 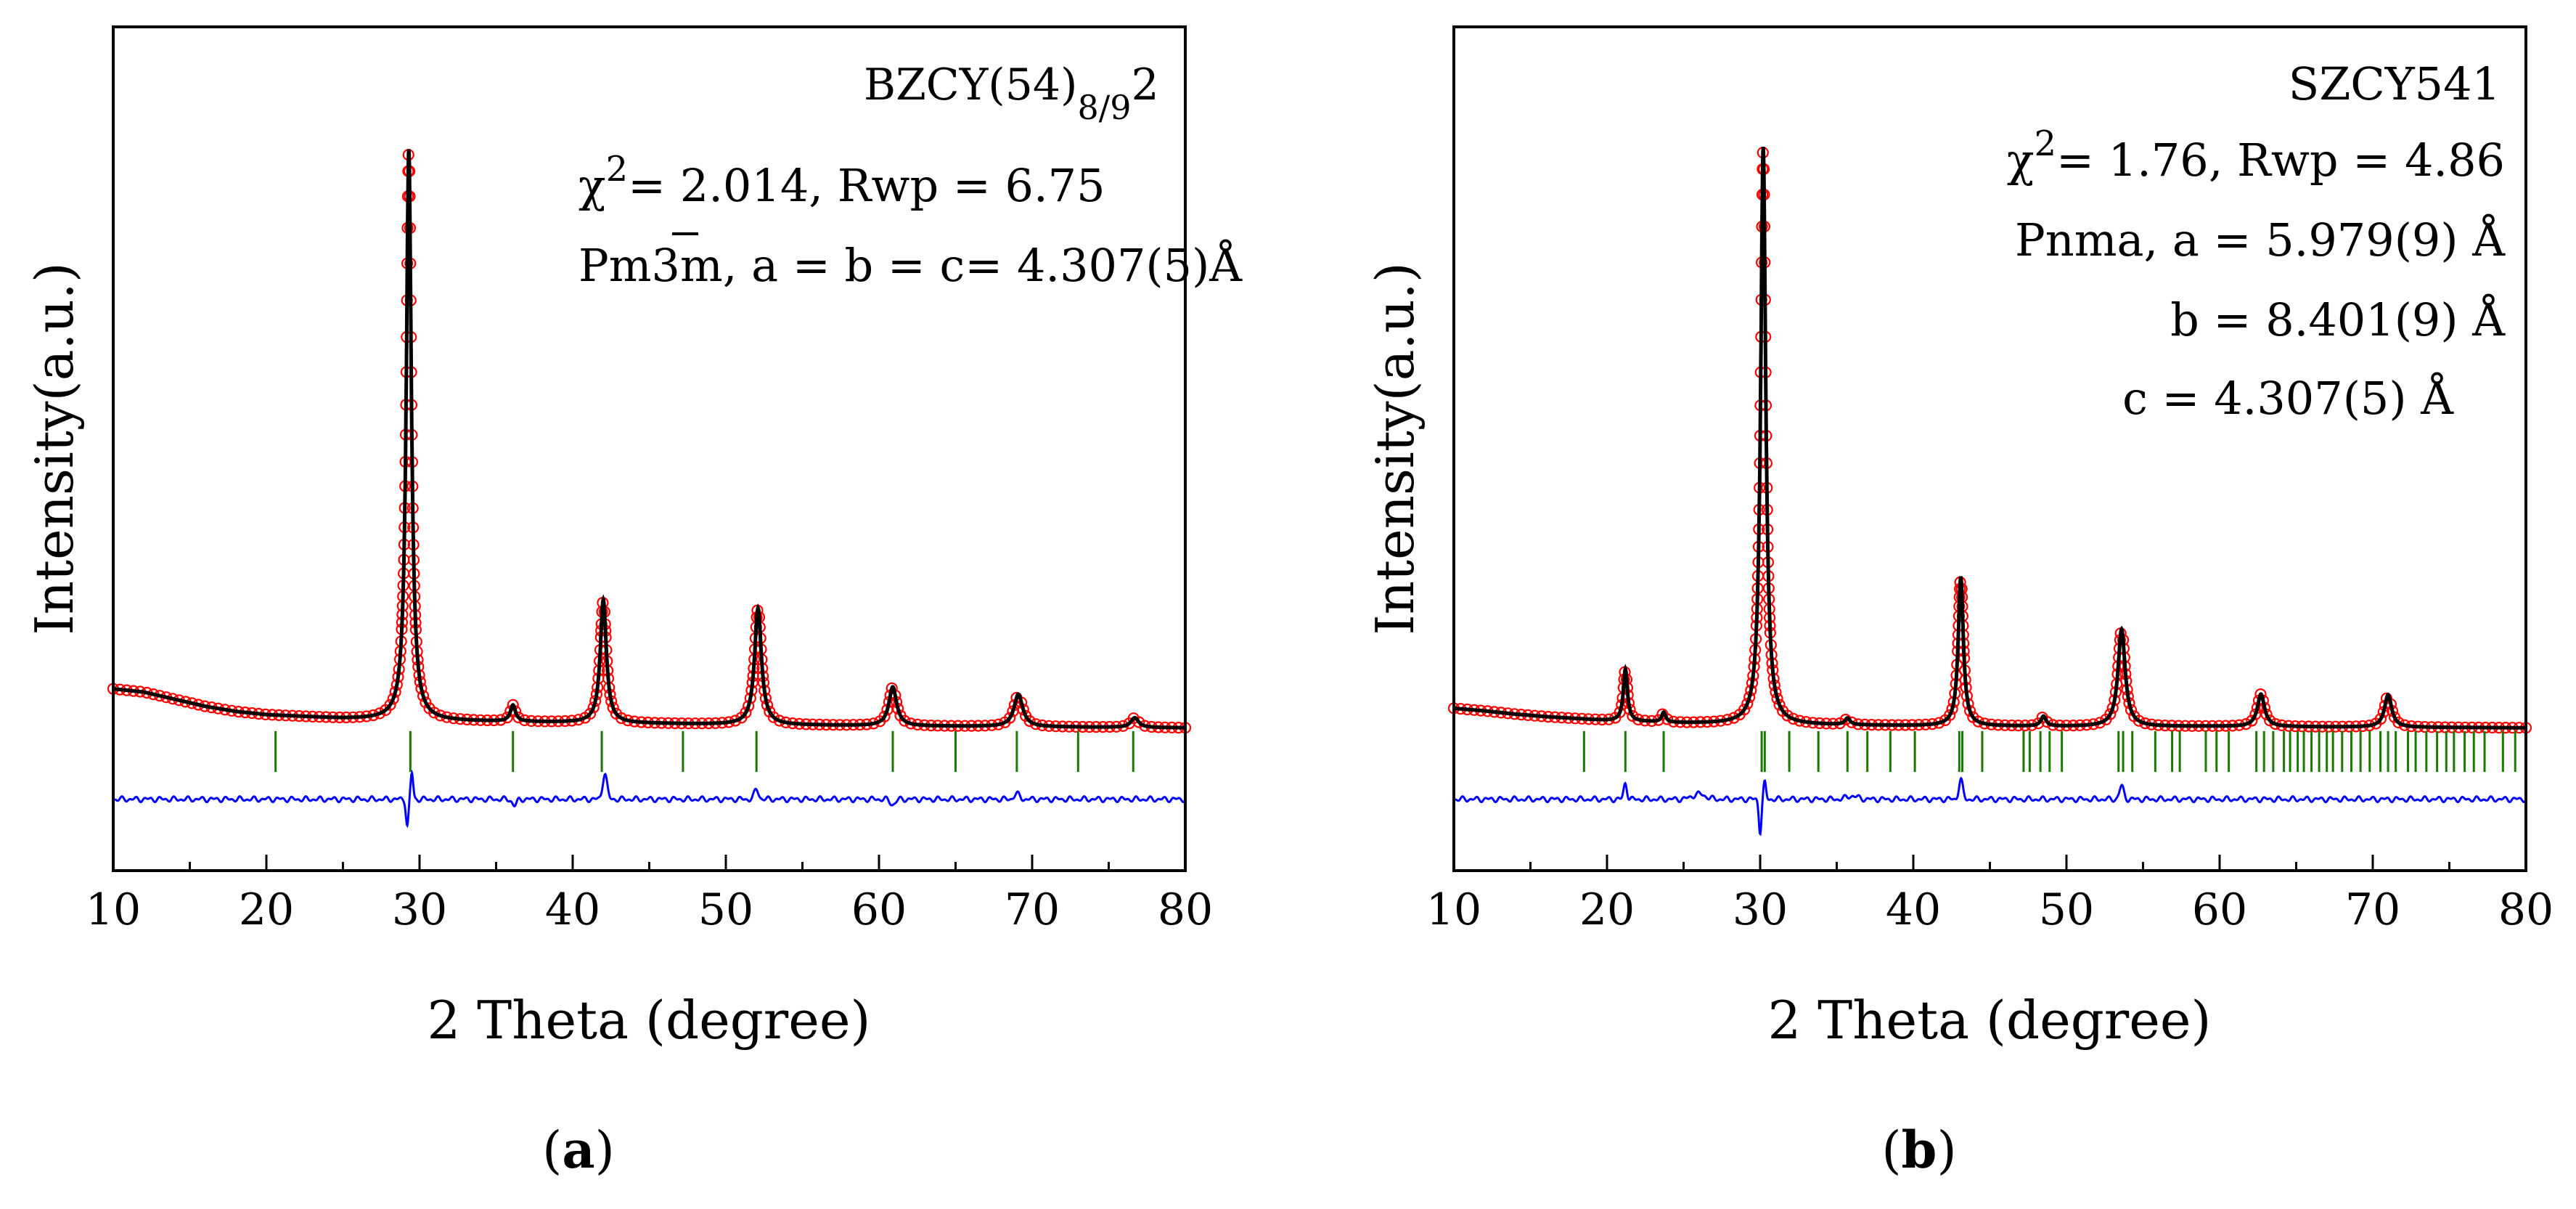 What do you see at coordinates (879, 909) in the screenshot?
I see `x-tick-label-a-5: 60` at bounding box center [879, 909].